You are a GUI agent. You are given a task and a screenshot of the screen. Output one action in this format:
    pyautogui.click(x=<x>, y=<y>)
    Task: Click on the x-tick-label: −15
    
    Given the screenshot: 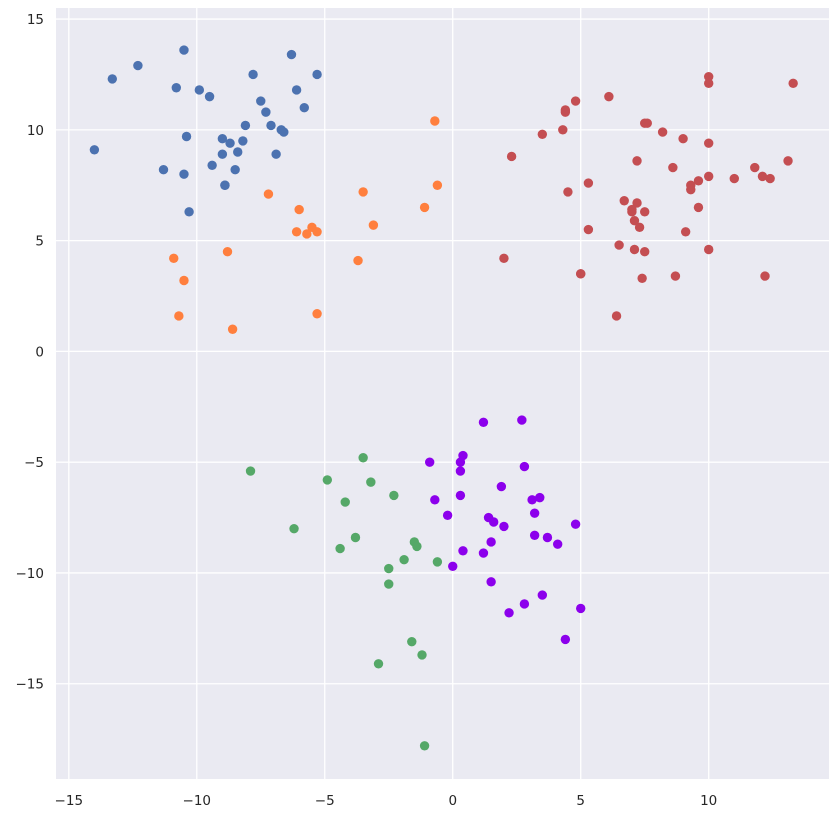 What is the action you would take?
    pyautogui.click(x=69, y=801)
    